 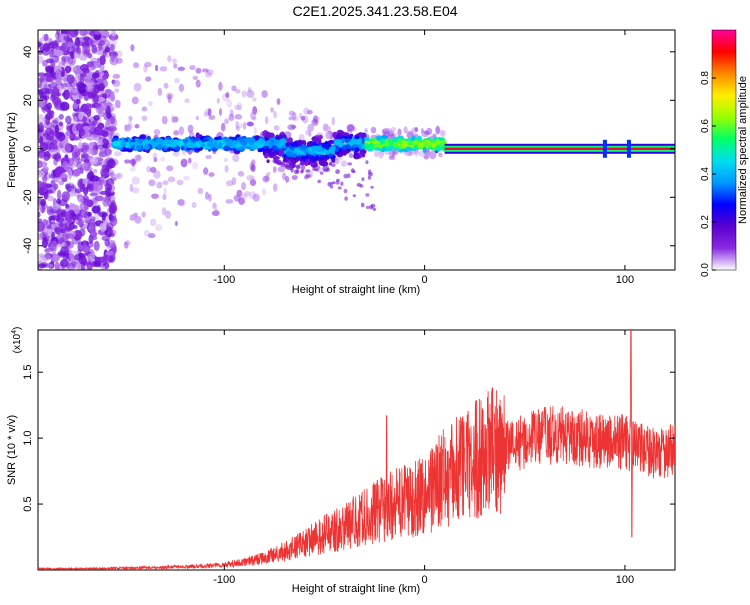 I want to click on snr-x-label: Height of straight line (km), so click(x=356, y=589).